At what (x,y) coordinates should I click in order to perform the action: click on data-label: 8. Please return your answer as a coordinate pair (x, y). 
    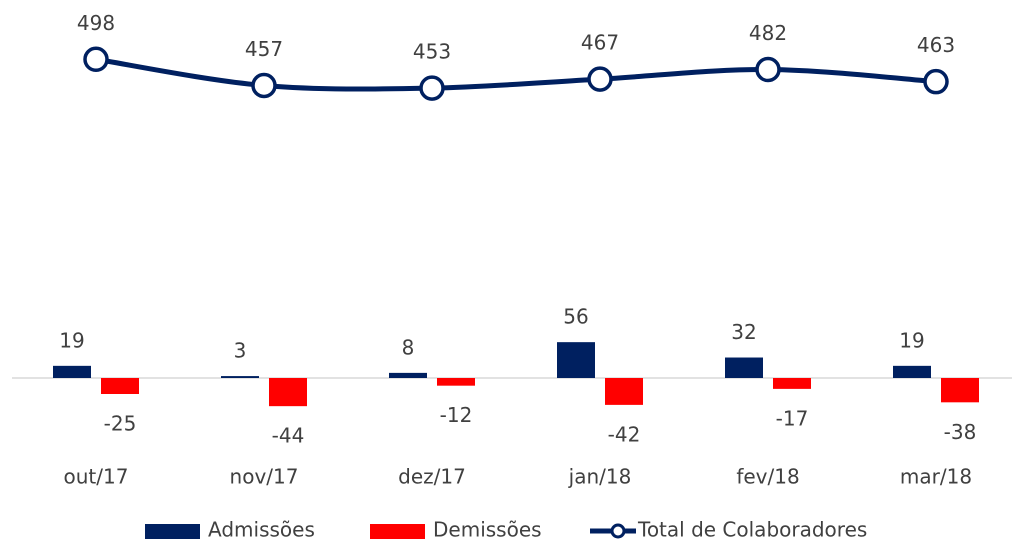
    Looking at the image, I should click on (408, 347).